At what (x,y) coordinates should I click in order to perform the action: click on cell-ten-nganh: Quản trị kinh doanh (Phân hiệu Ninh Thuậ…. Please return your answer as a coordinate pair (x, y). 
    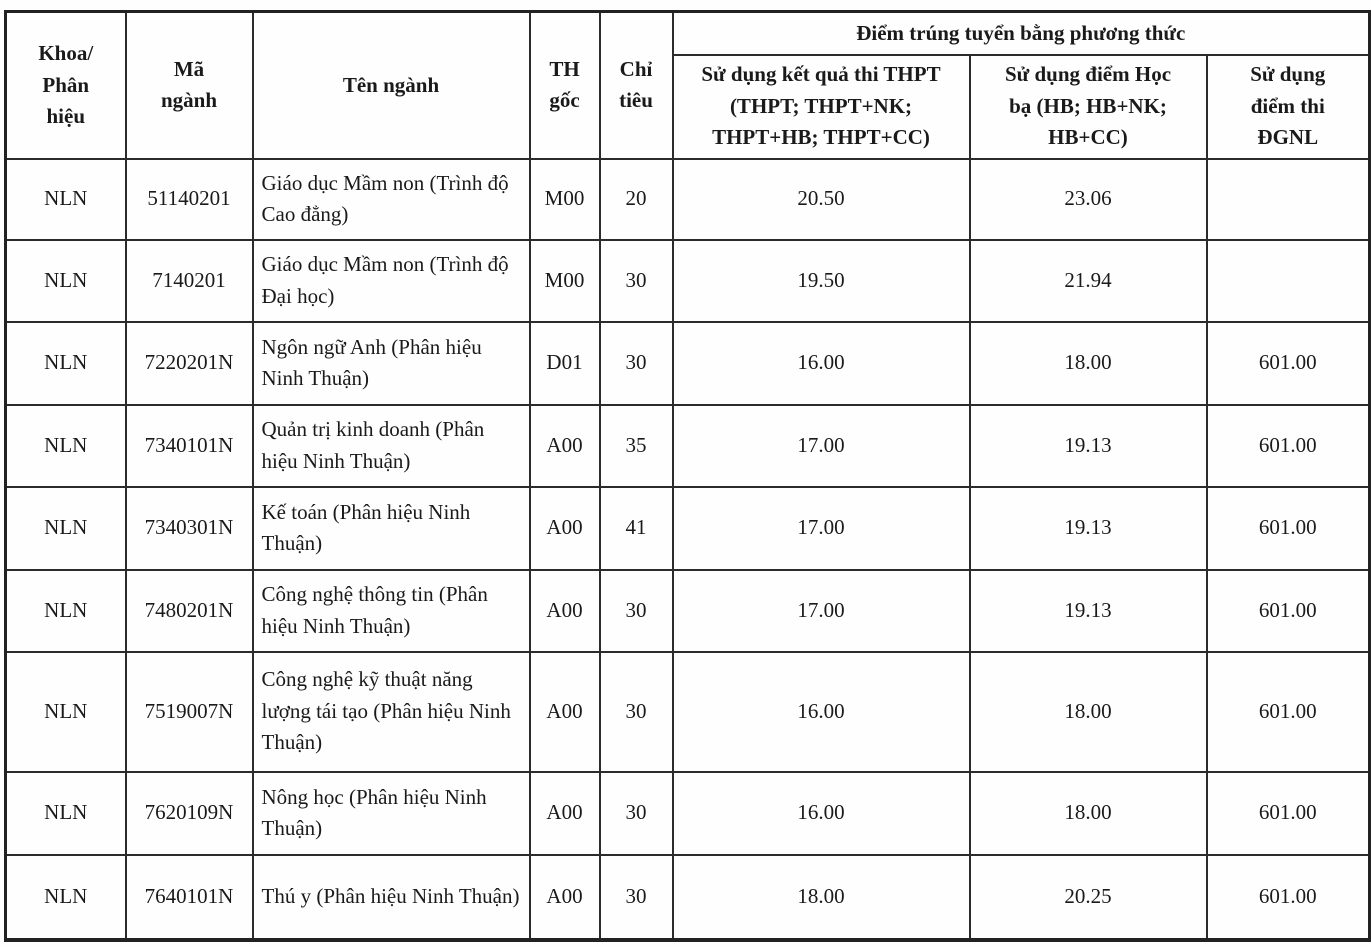
    Looking at the image, I should click on (391, 445).